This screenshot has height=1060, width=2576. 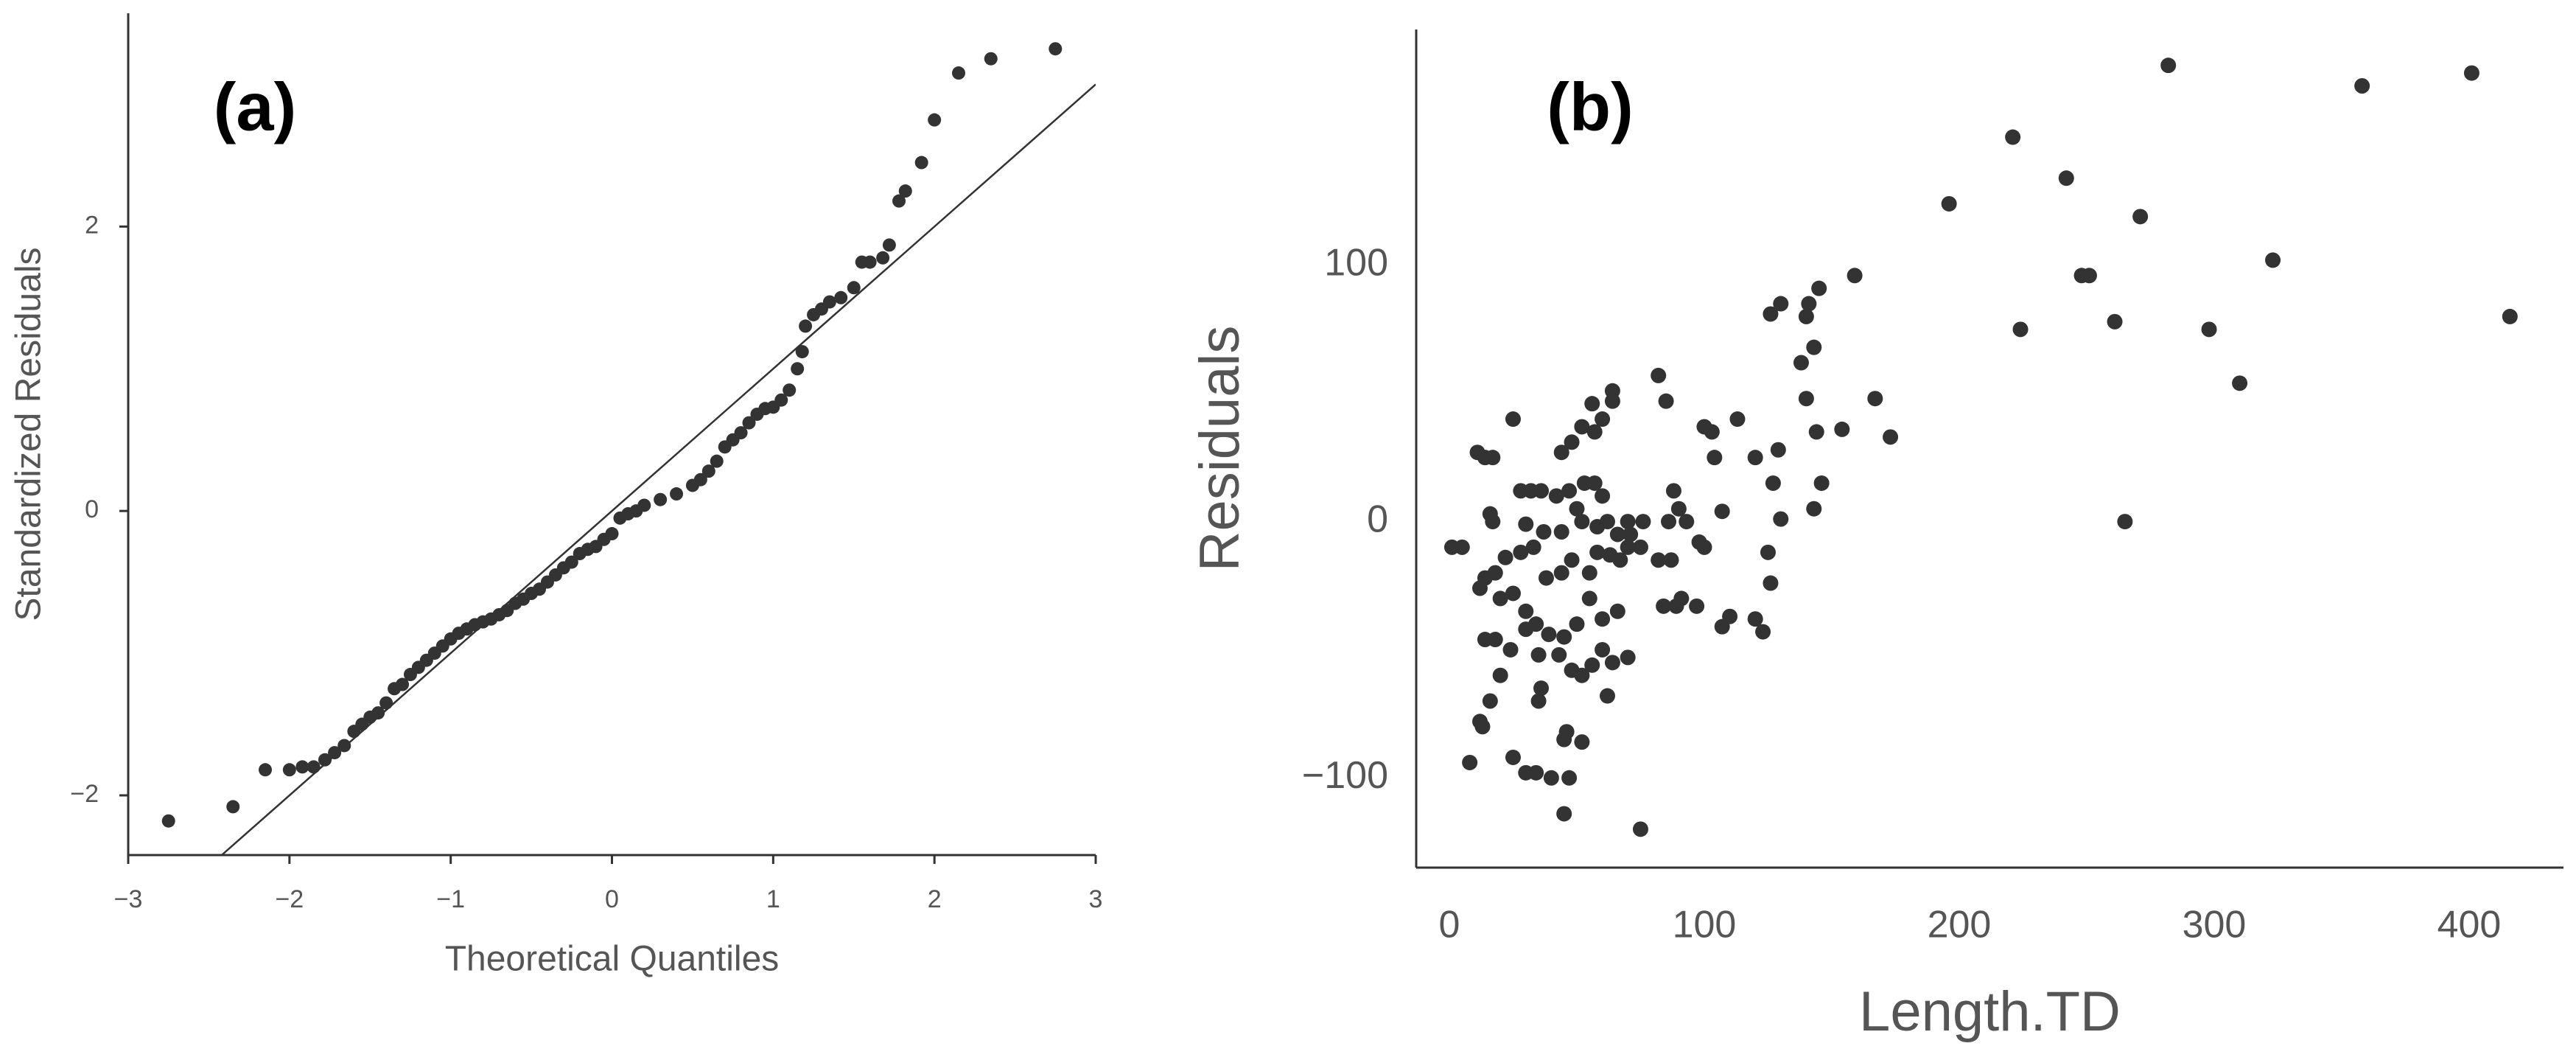 What do you see at coordinates (1345, 776) in the screenshot?
I see `y-tick-label: −100` at bounding box center [1345, 776].